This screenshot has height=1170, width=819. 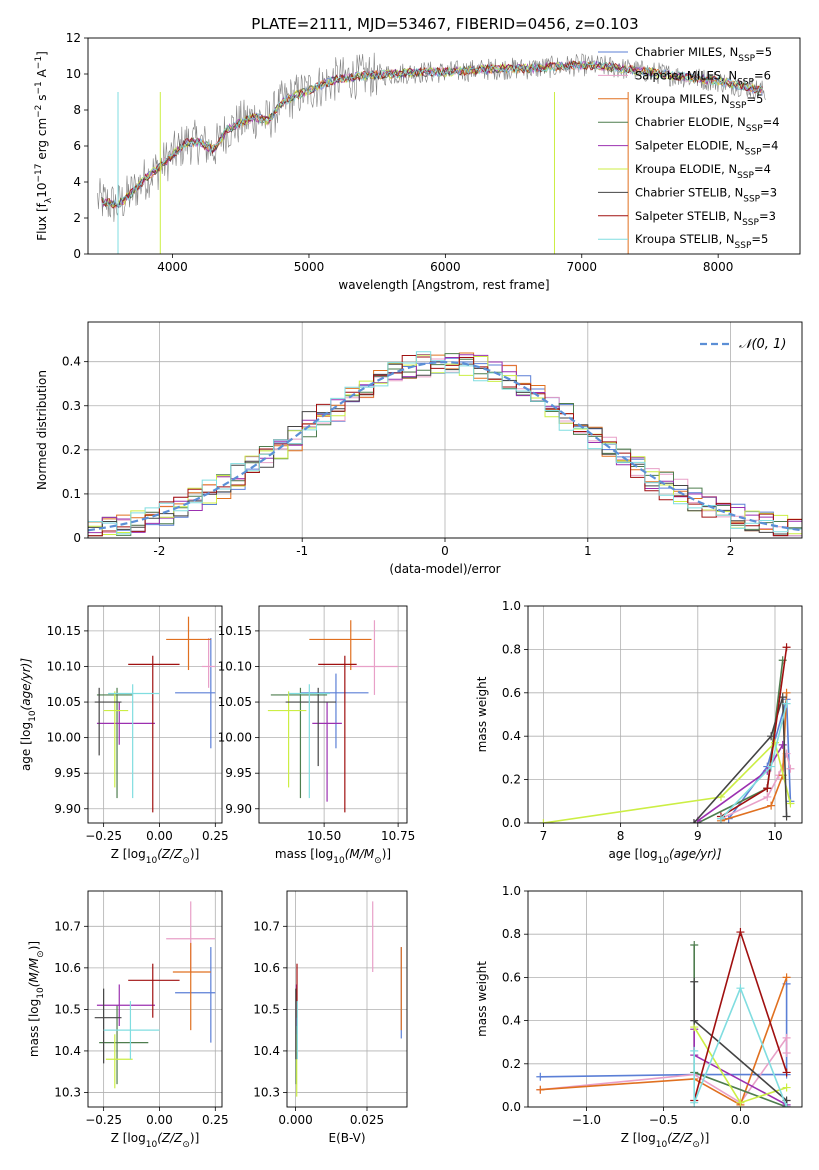 I want to click on label-part: A, so click(x=42, y=74).